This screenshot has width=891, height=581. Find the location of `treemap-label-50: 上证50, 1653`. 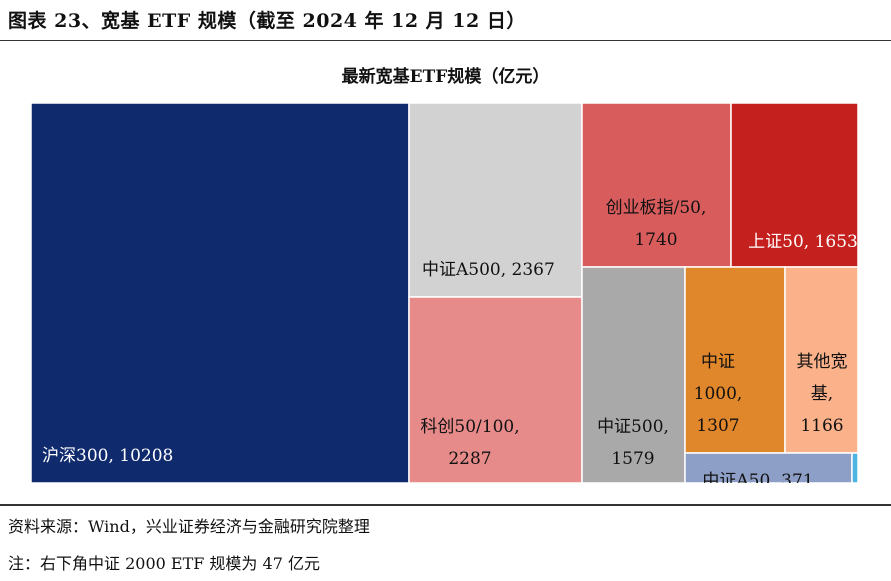

treemap-label-50: 上证50, 1653 is located at coordinates (803, 242).